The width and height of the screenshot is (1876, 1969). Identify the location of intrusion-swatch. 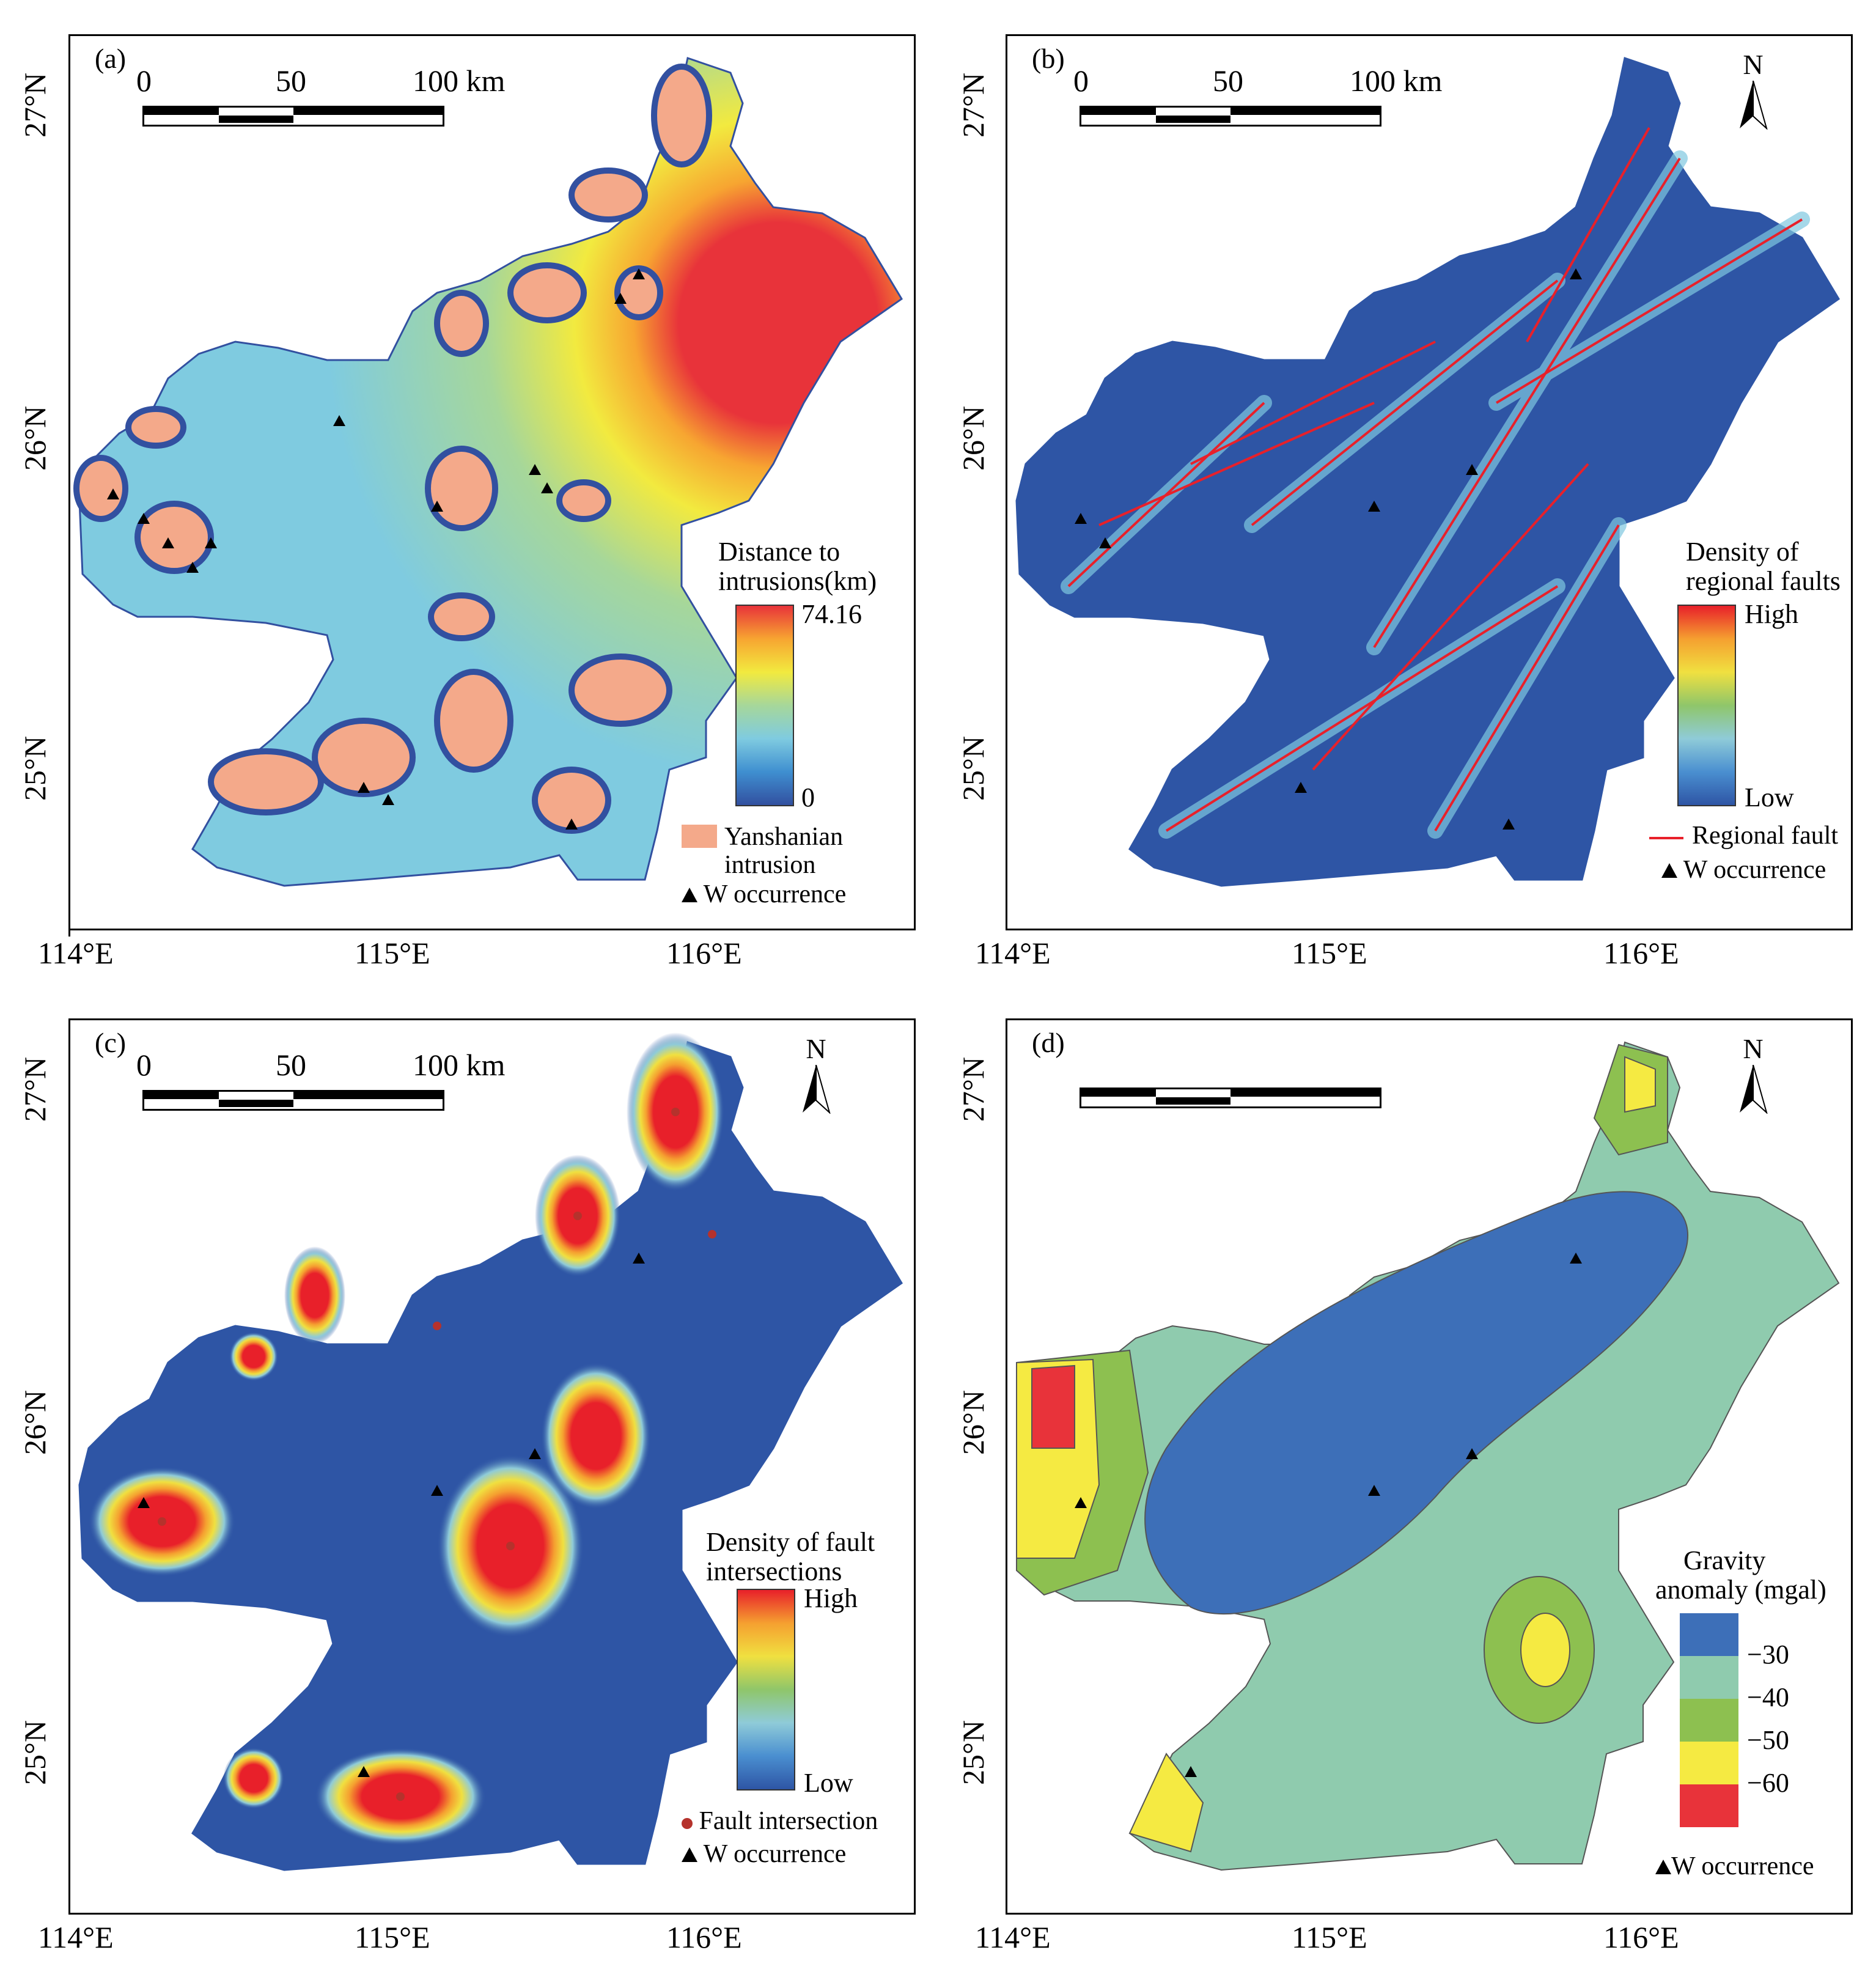
(699, 836).